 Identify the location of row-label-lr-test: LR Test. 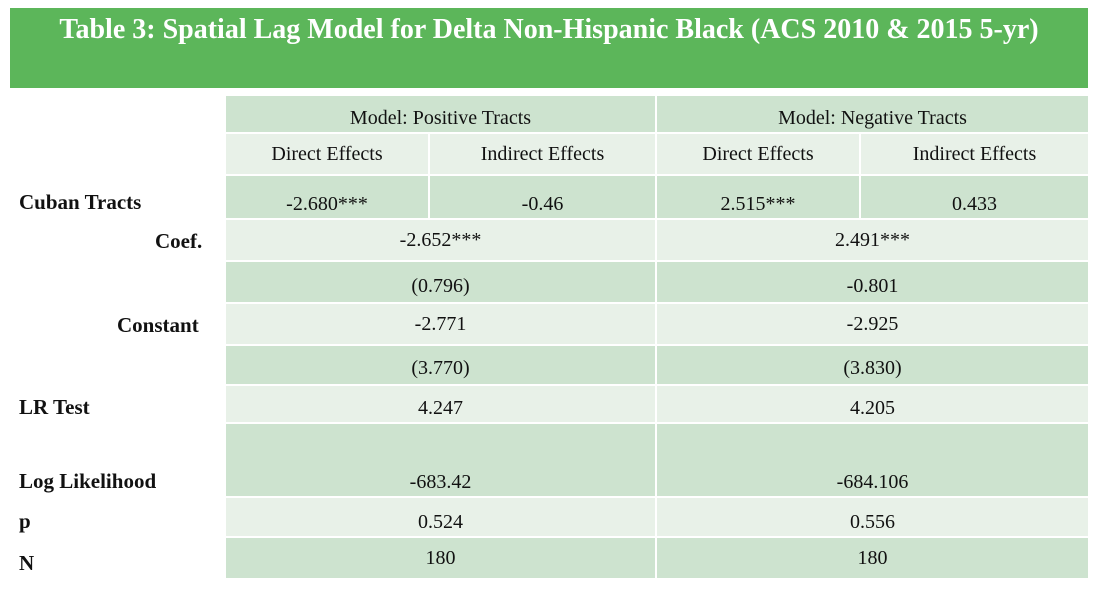
(54, 406).